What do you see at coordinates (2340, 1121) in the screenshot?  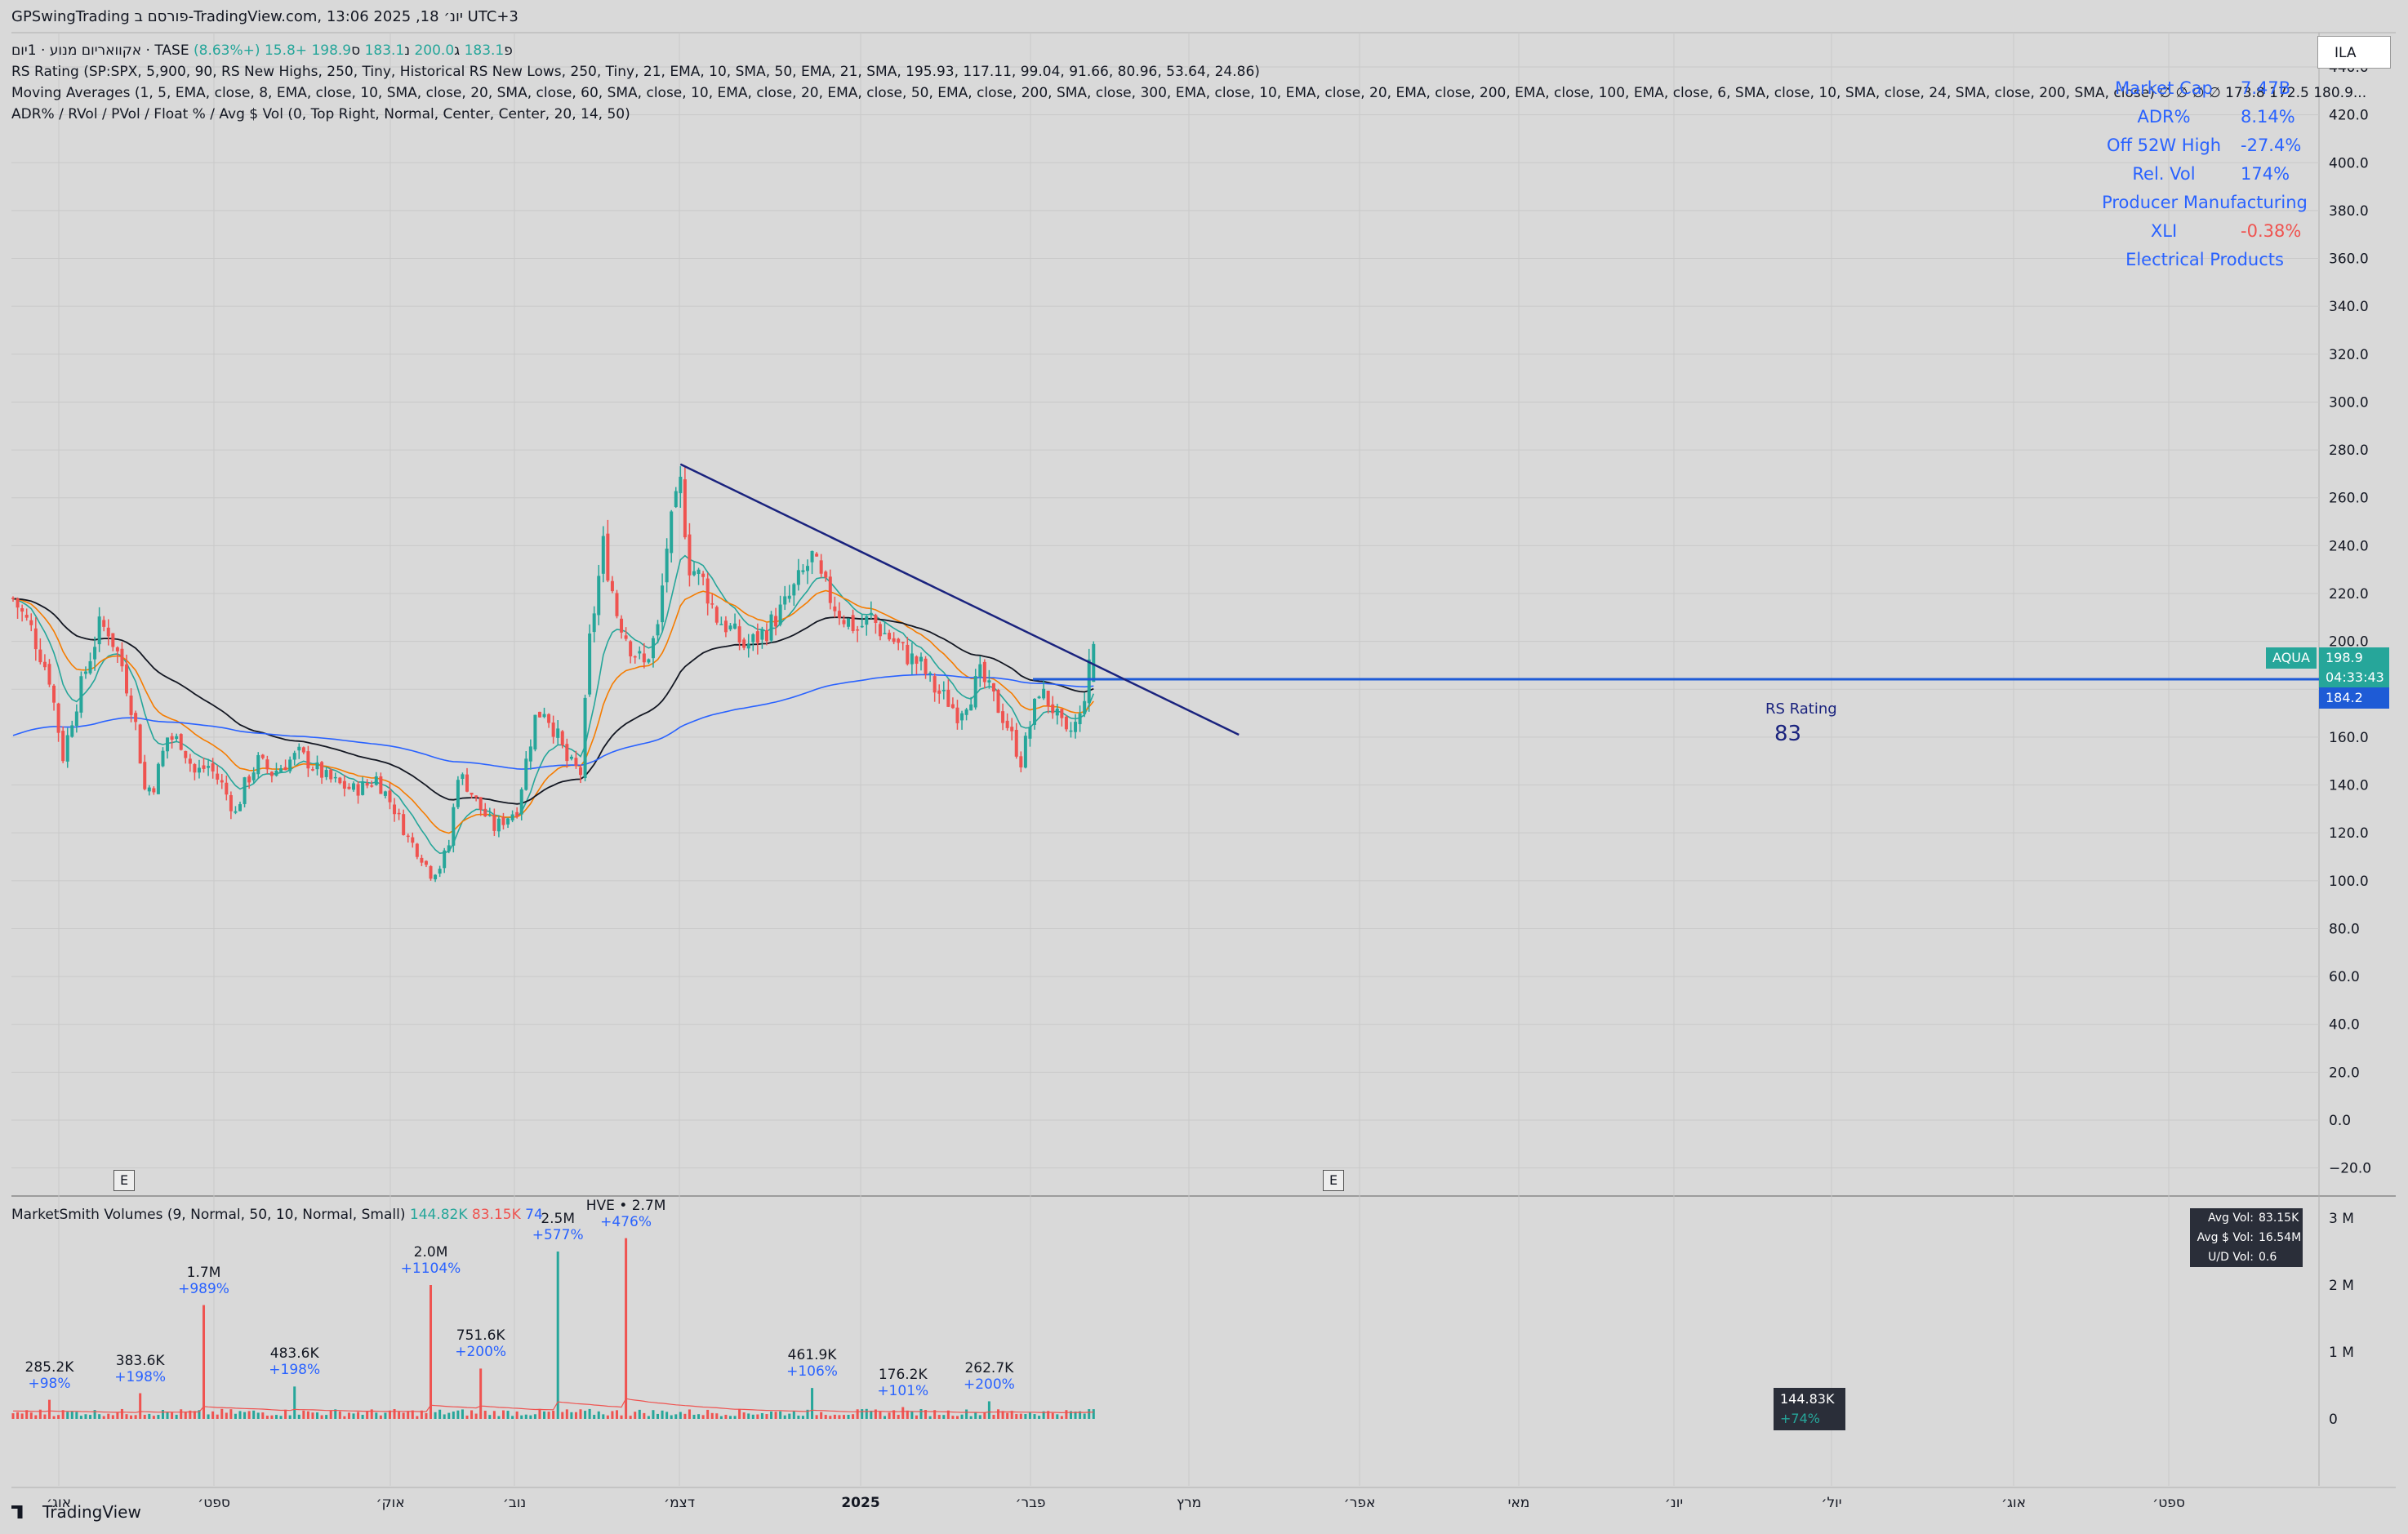 I see `price-tick-label: 0.0` at bounding box center [2340, 1121].